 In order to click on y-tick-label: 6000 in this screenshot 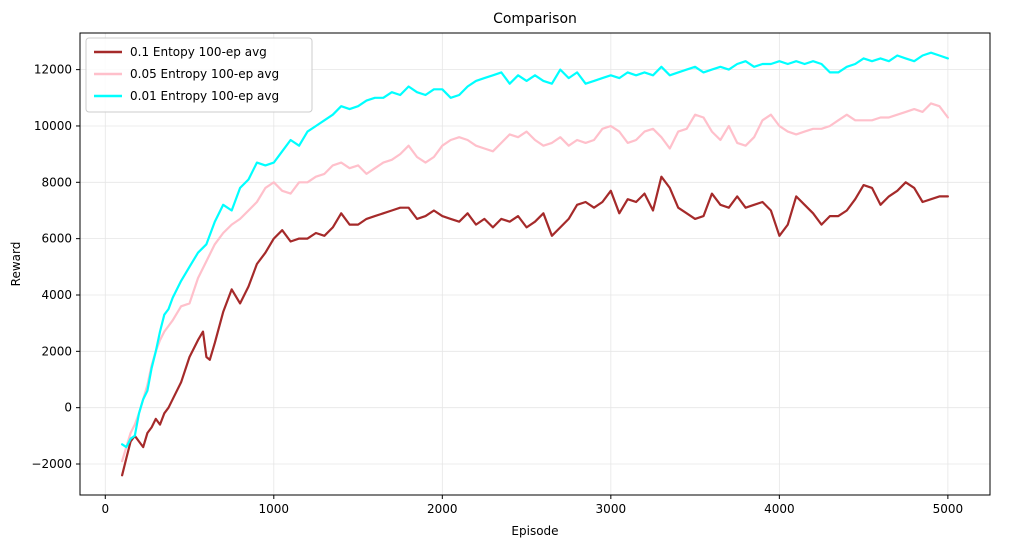, I will do `click(56, 239)`.